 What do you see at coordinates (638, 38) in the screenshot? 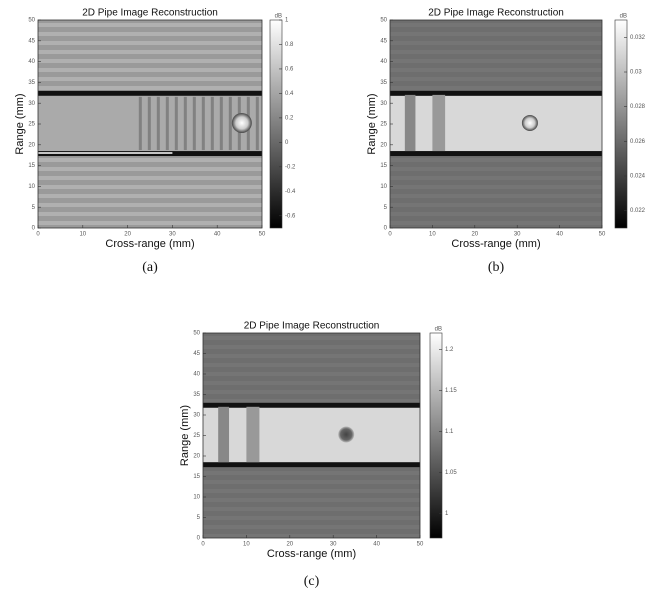
I see `colorbar-tick-label: 0.032` at bounding box center [638, 38].